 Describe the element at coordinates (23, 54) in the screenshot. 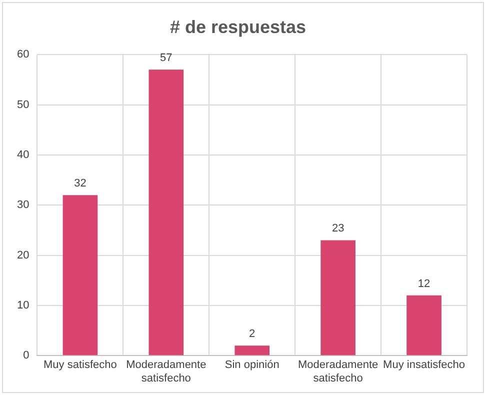

I see `y-tick-label: 60` at that location.